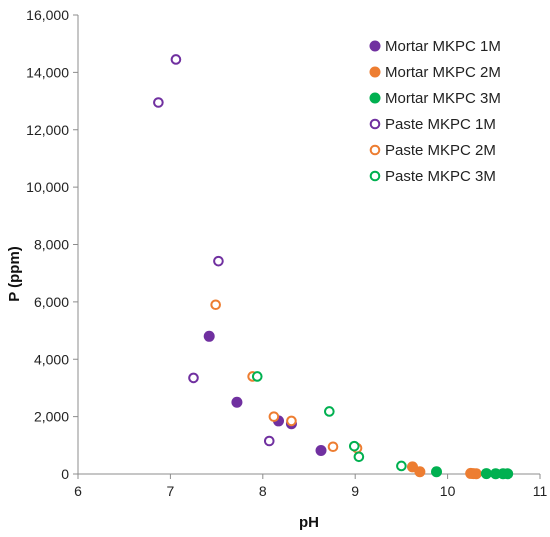 This screenshot has width=550, height=537. What do you see at coordinates (263, 491) in the screenshot?
I see `x-tick-label: 8` at bounding box center [263, 491].